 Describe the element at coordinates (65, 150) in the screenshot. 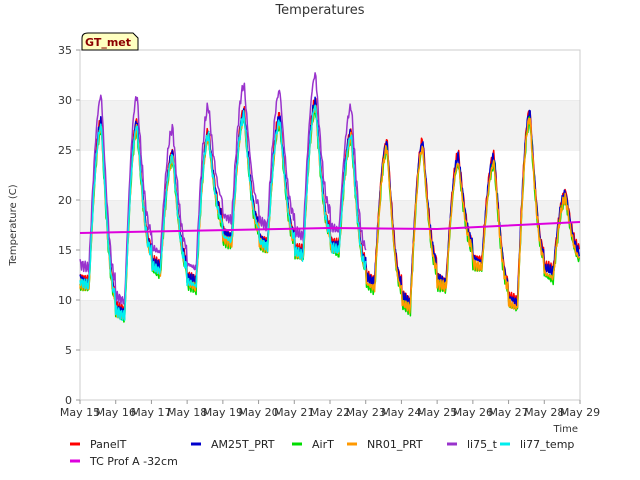

I see `y-tick-label: 25` at that location.